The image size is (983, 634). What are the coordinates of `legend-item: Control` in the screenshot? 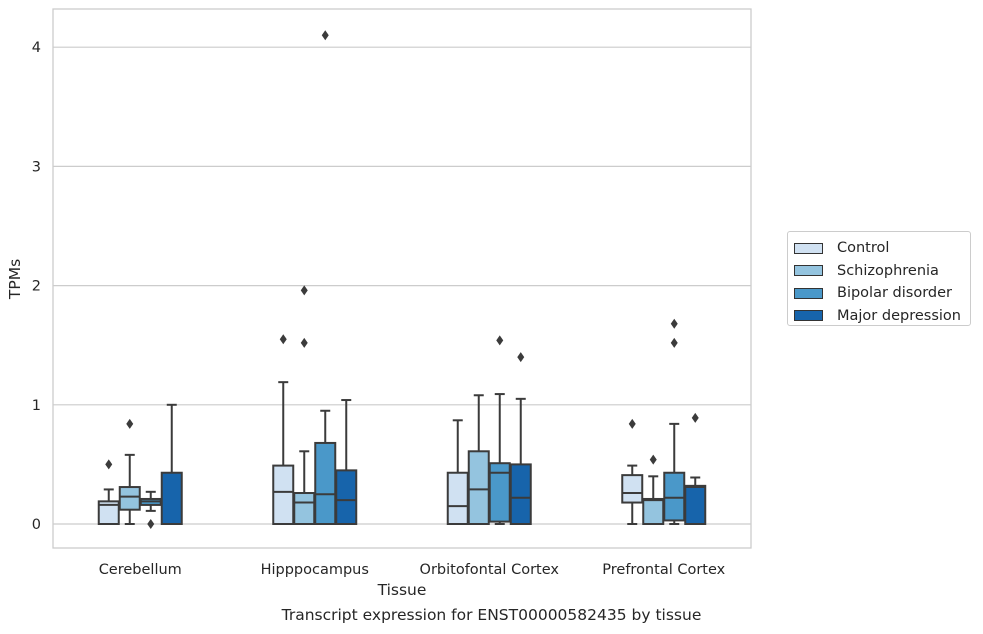 It's located at (879, 248).